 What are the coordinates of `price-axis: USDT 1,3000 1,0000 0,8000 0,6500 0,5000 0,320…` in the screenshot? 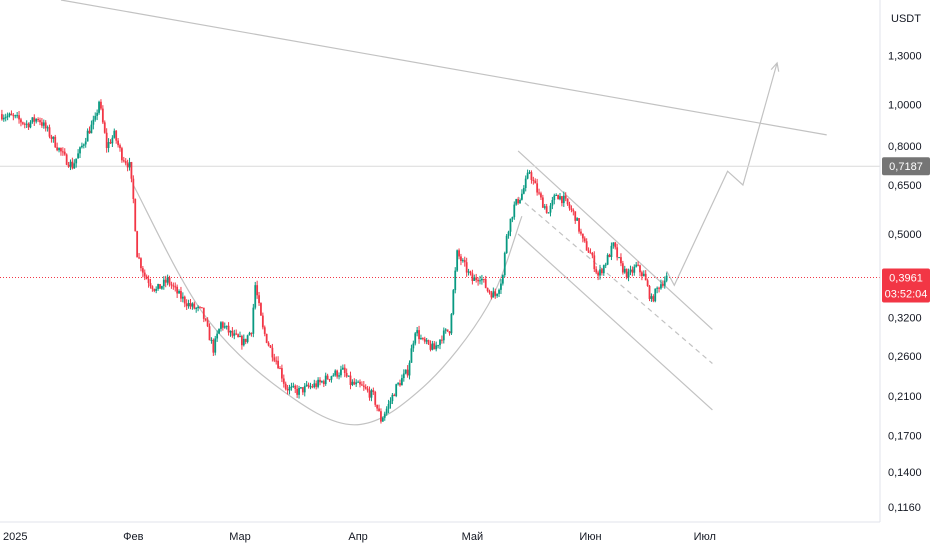 It's located at (905, 263).